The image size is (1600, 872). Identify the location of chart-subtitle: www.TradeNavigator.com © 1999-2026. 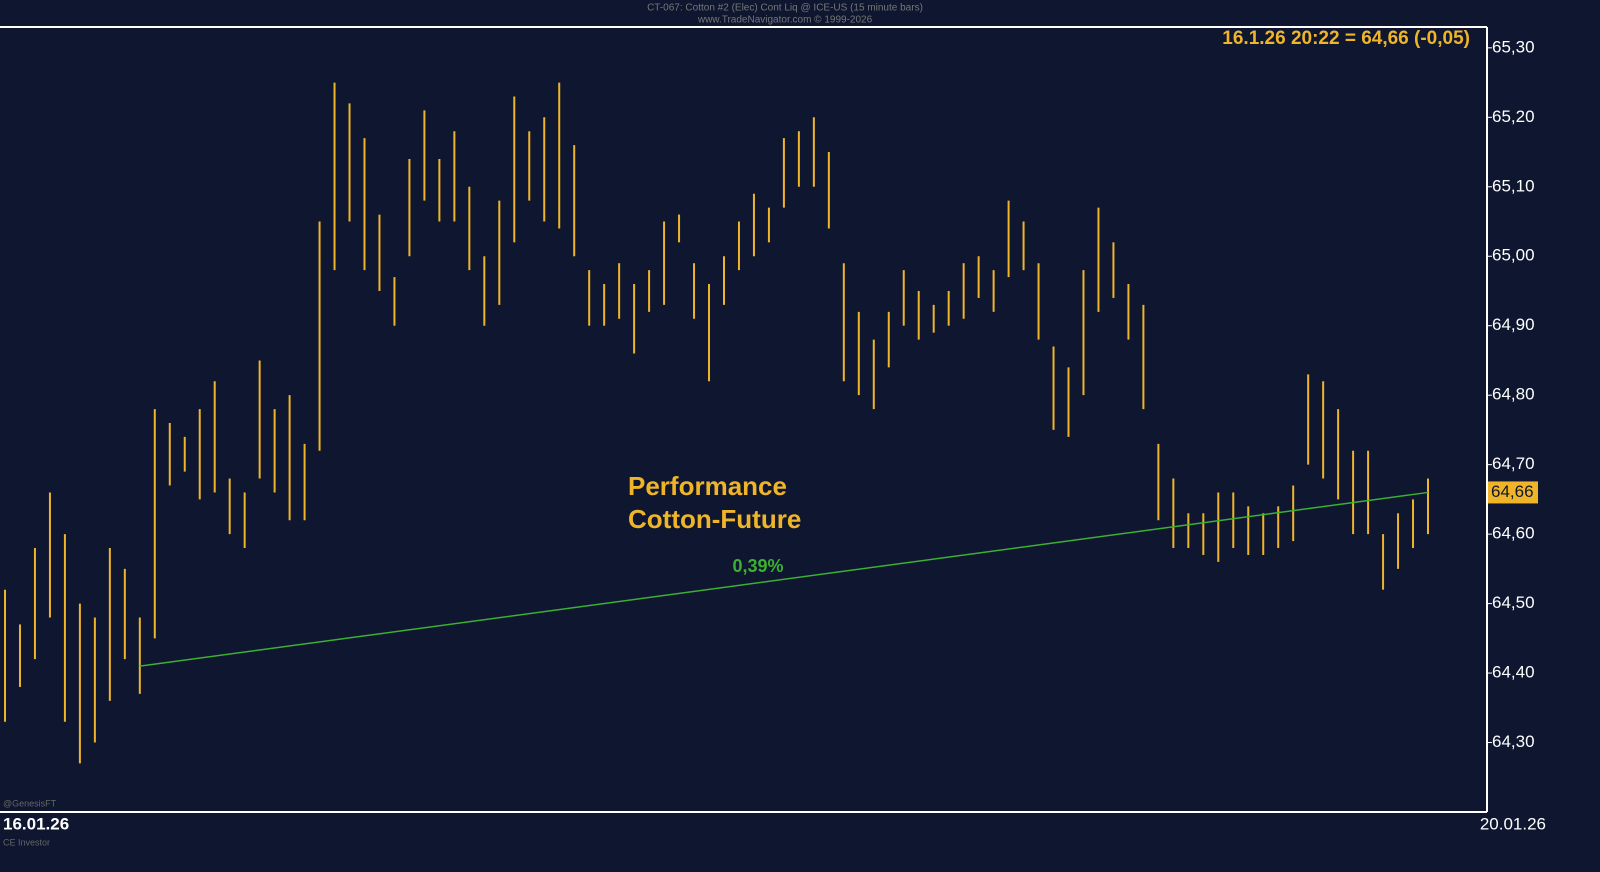
(785, 20).